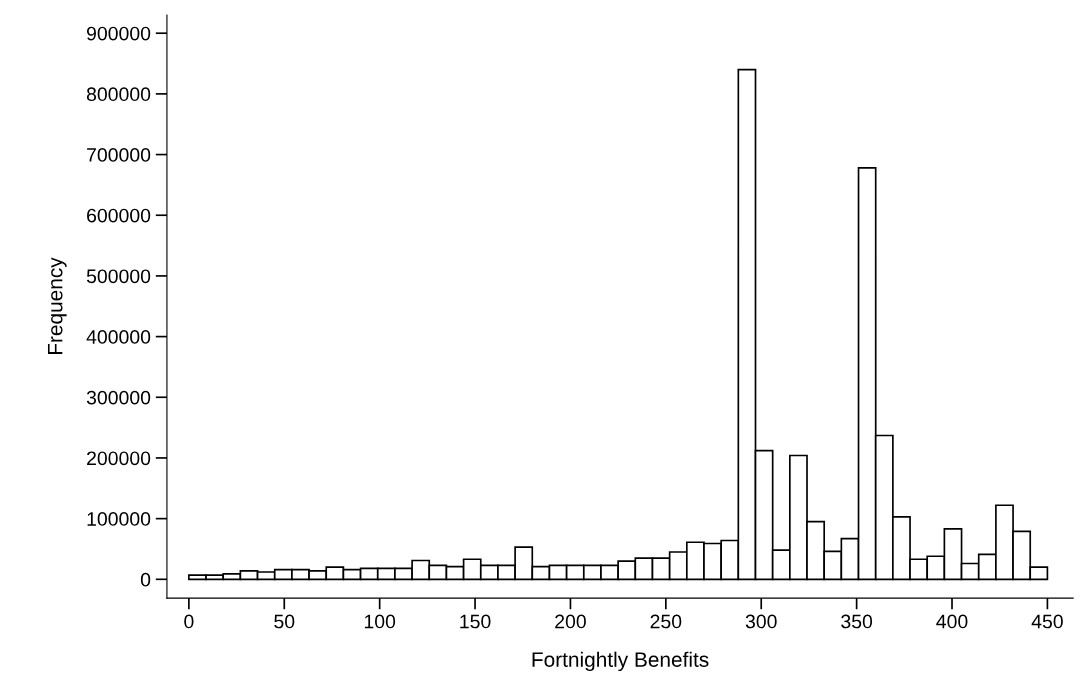 Image resolution: width=1084 pixels, height=682 pixels. Describe the element at coordinates (380, 621) in the screenshot. I see `x-tick-label: 100` at that location.